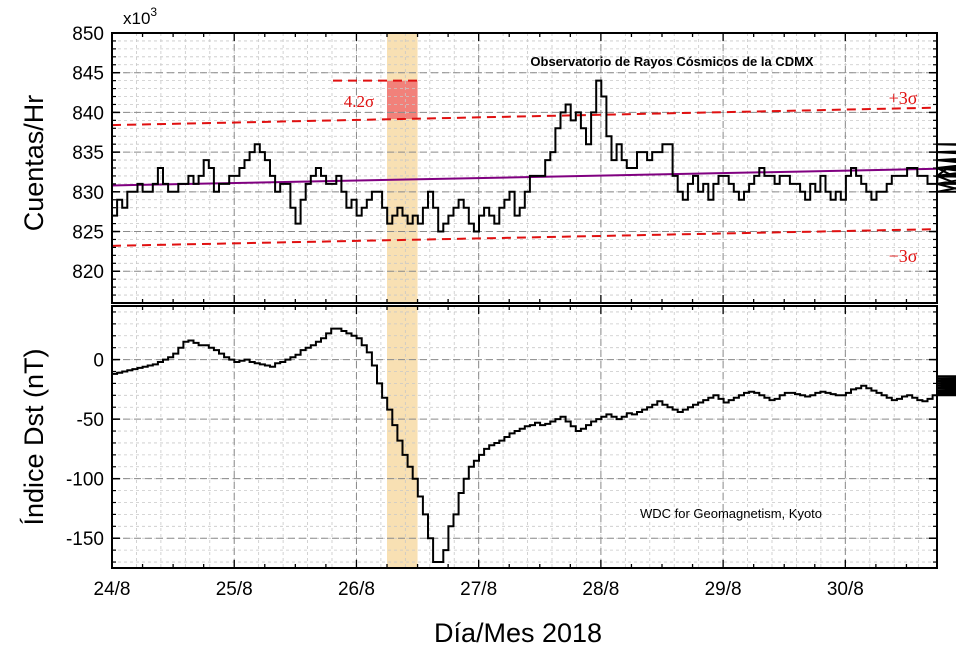 This screenshot has width=956, height=653. Describe the element at coordinates (140, 16) in the screenshot. I see `y-multiplier: x103` at that location.